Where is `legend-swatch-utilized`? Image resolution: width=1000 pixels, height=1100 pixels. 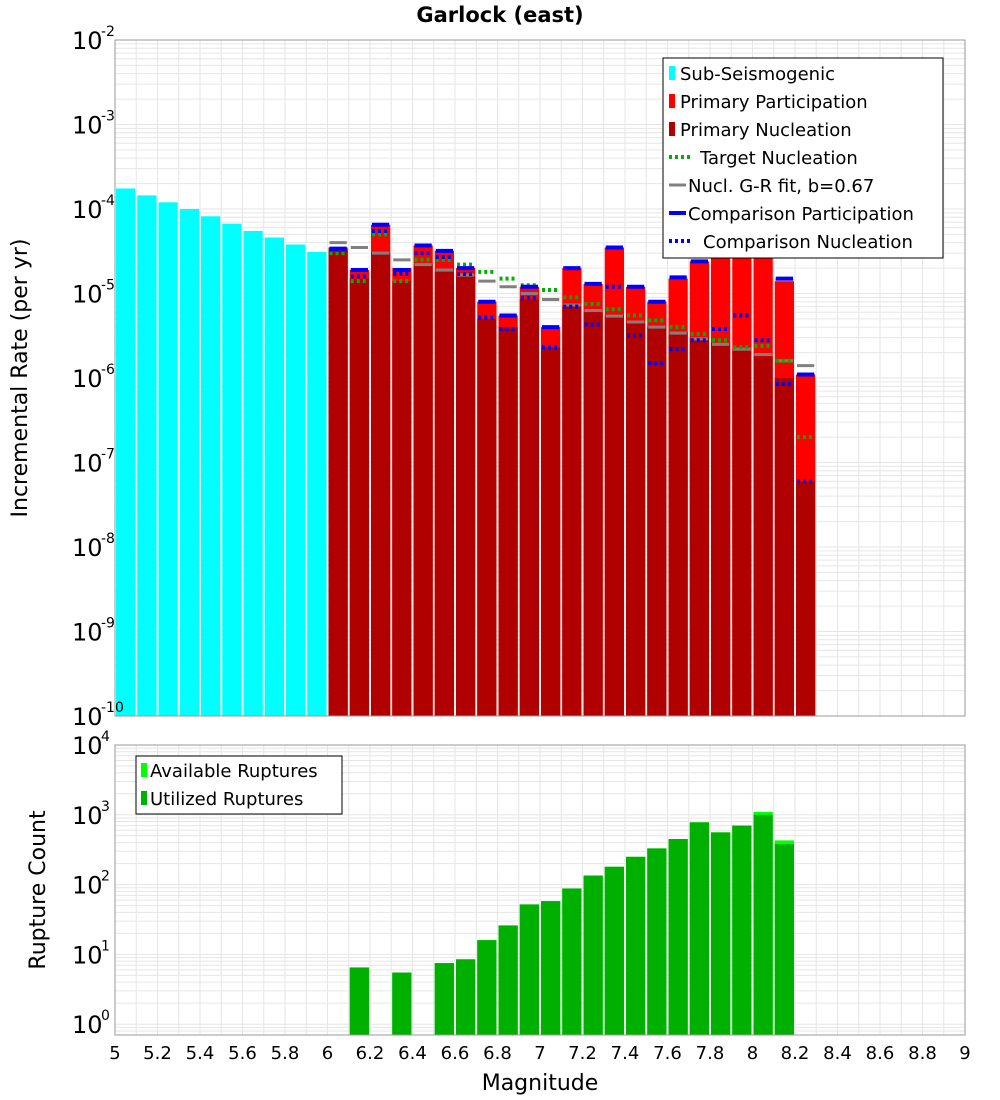 legend-swatch-utilized is located at coordinates (144, 798).